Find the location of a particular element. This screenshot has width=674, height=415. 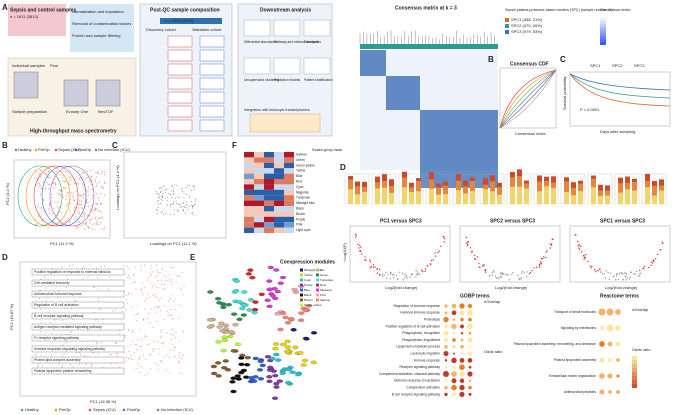

label: Individual samples is located at coordinates (28, 65).